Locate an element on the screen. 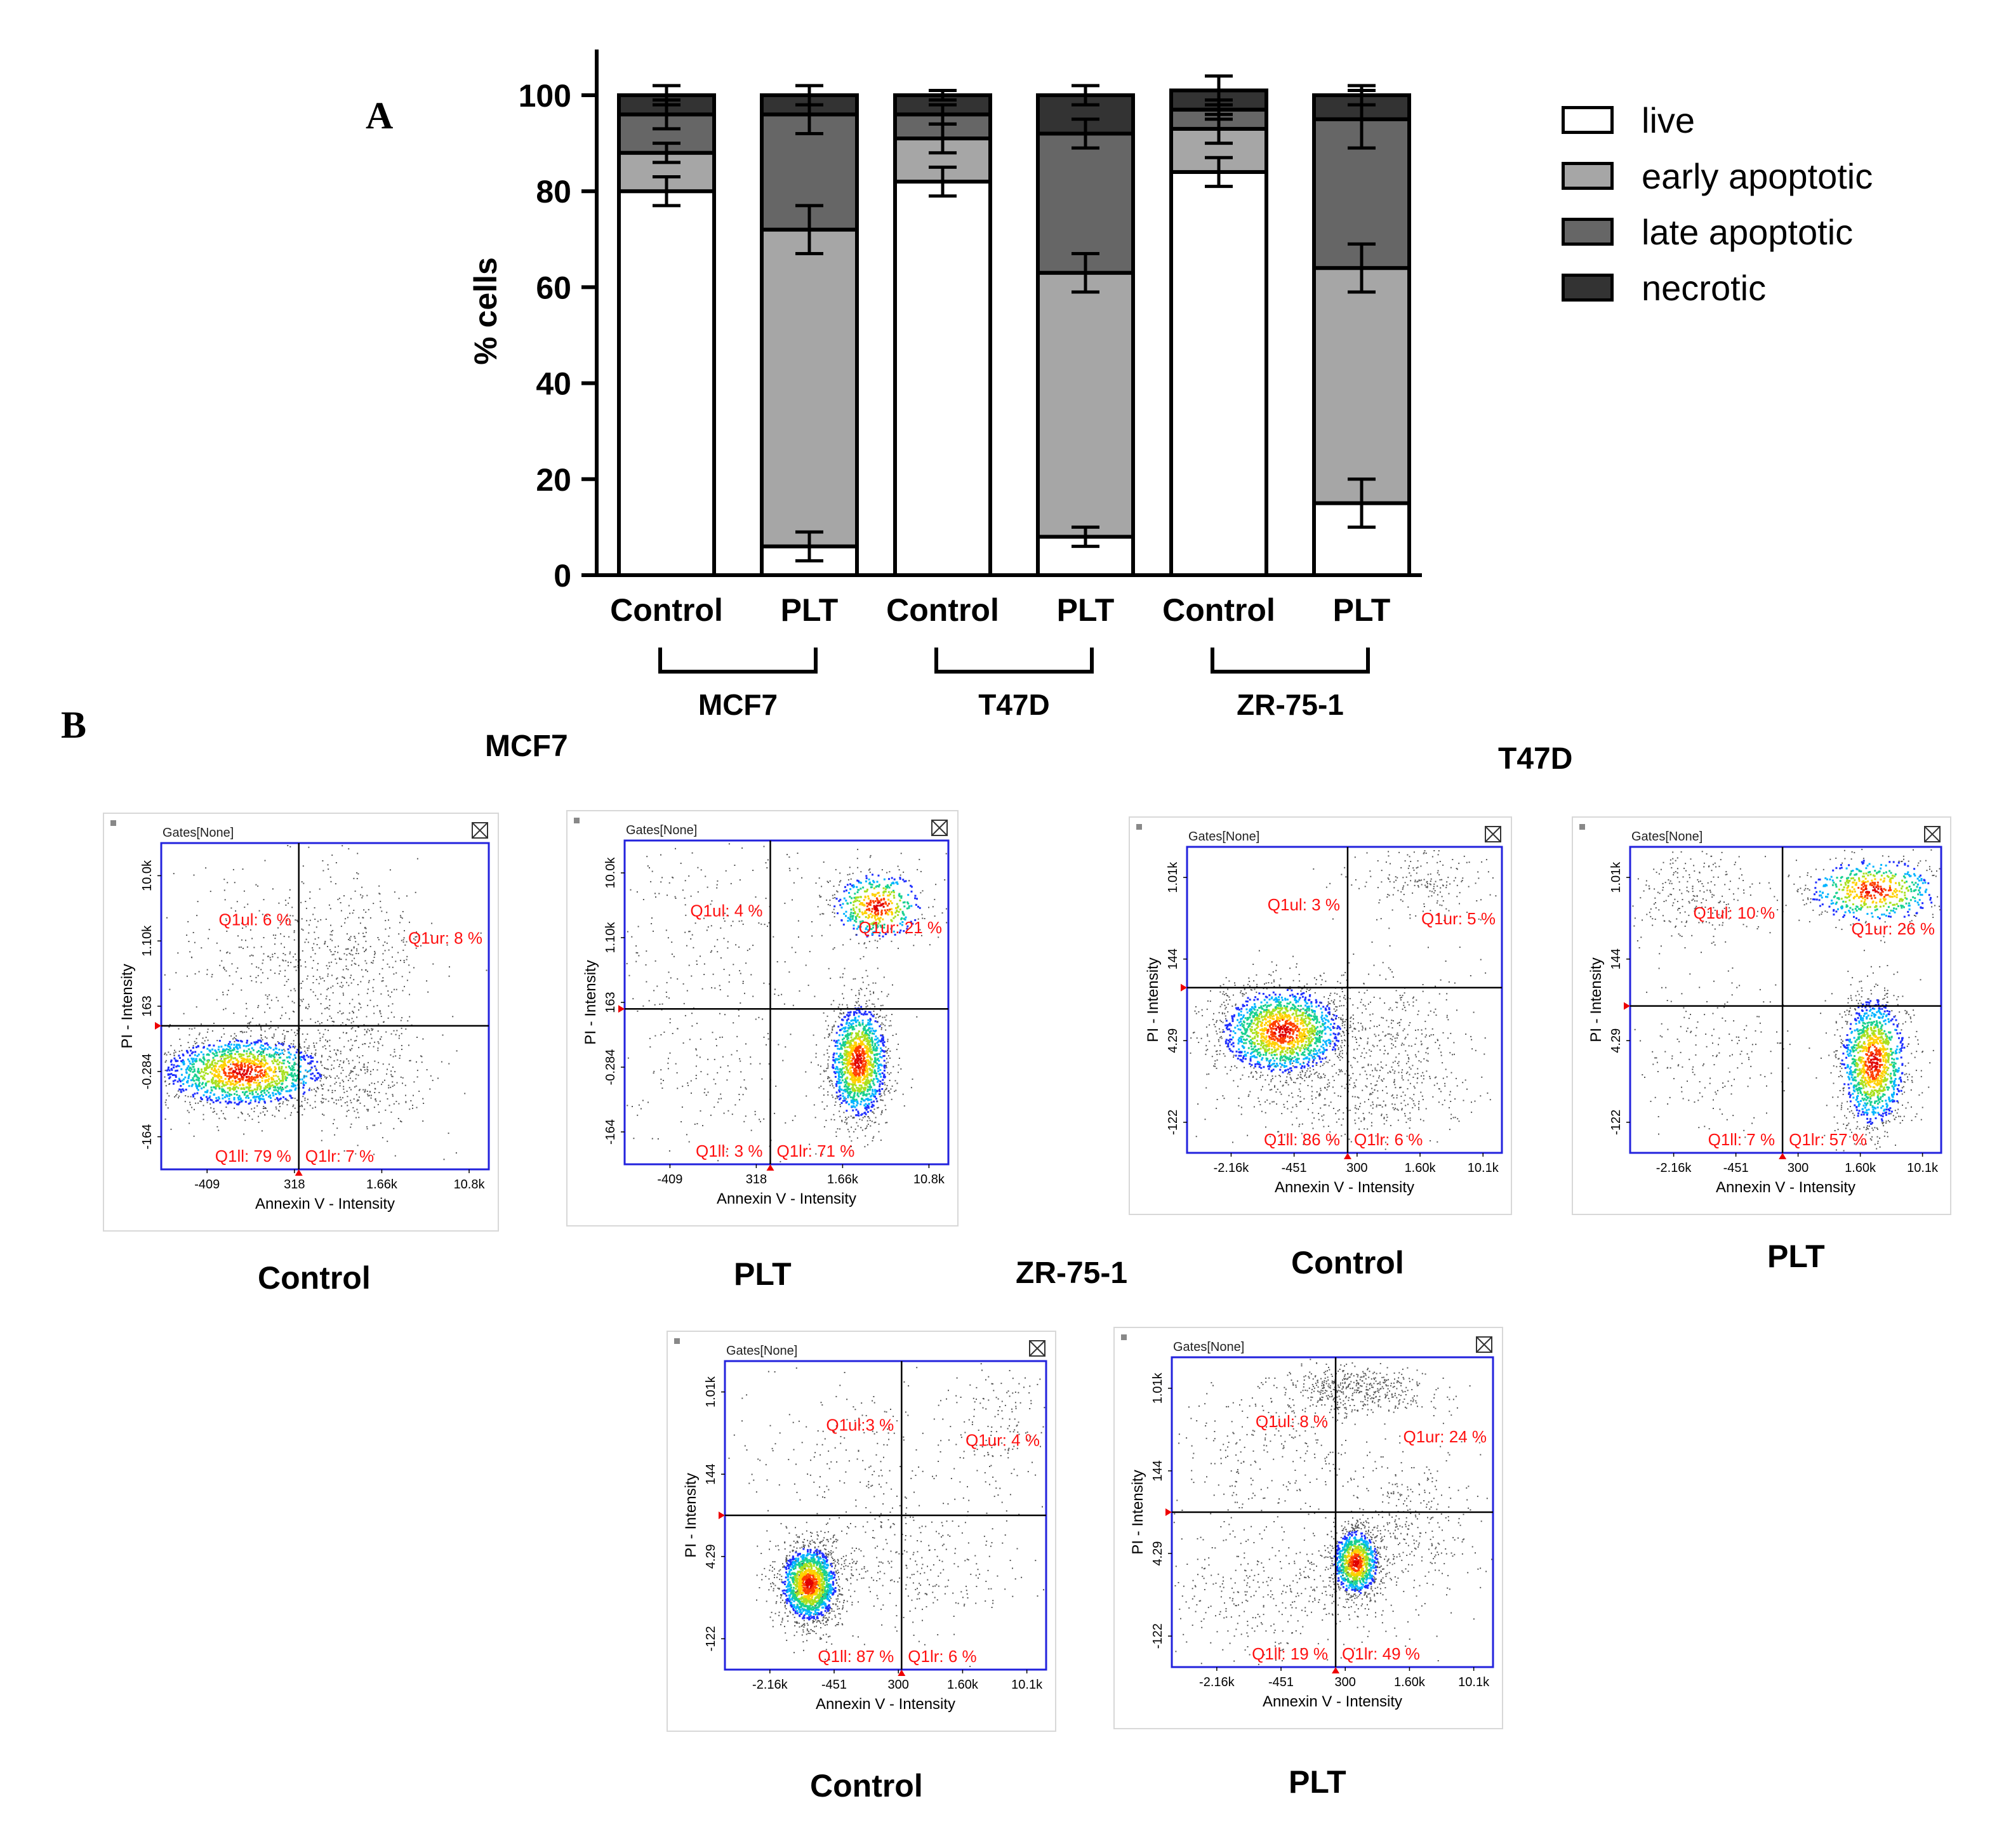  y-tick-label: -164 is located at coordinates (611, 1132).